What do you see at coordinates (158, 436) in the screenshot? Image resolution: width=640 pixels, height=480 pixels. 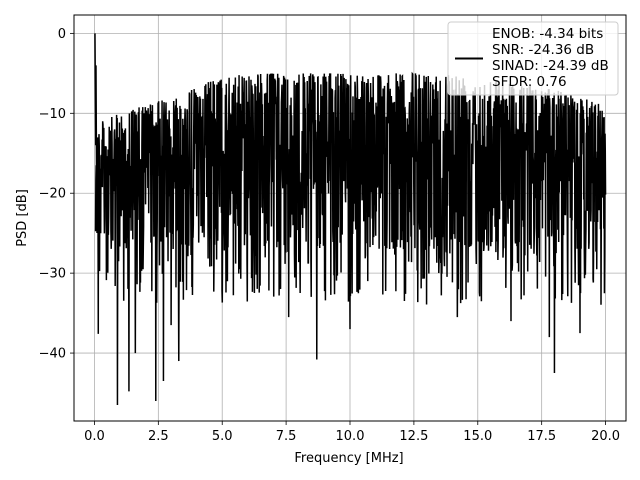 I see `x-tick-label: 2.5` at bounding box center [158, 436].